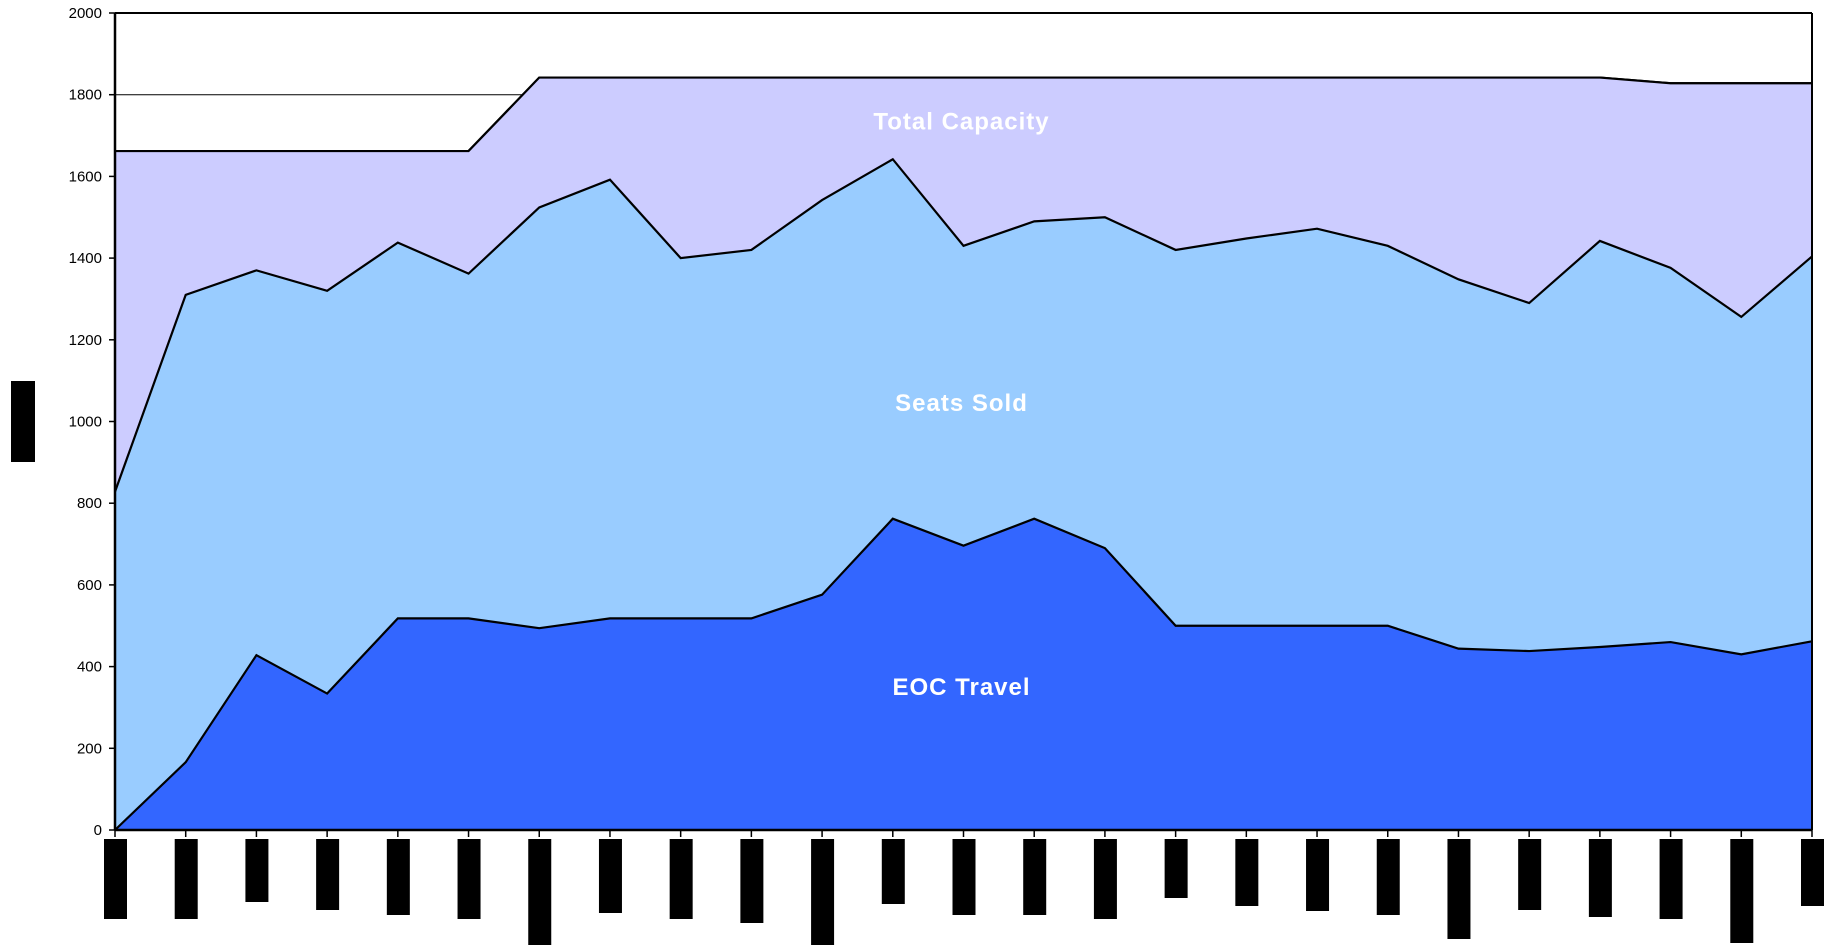 The width and height of the screenshot is (1824, 945). I want to click on area-labels: Total Capacity Seats Sold EOC Travel, so click(961, 404).